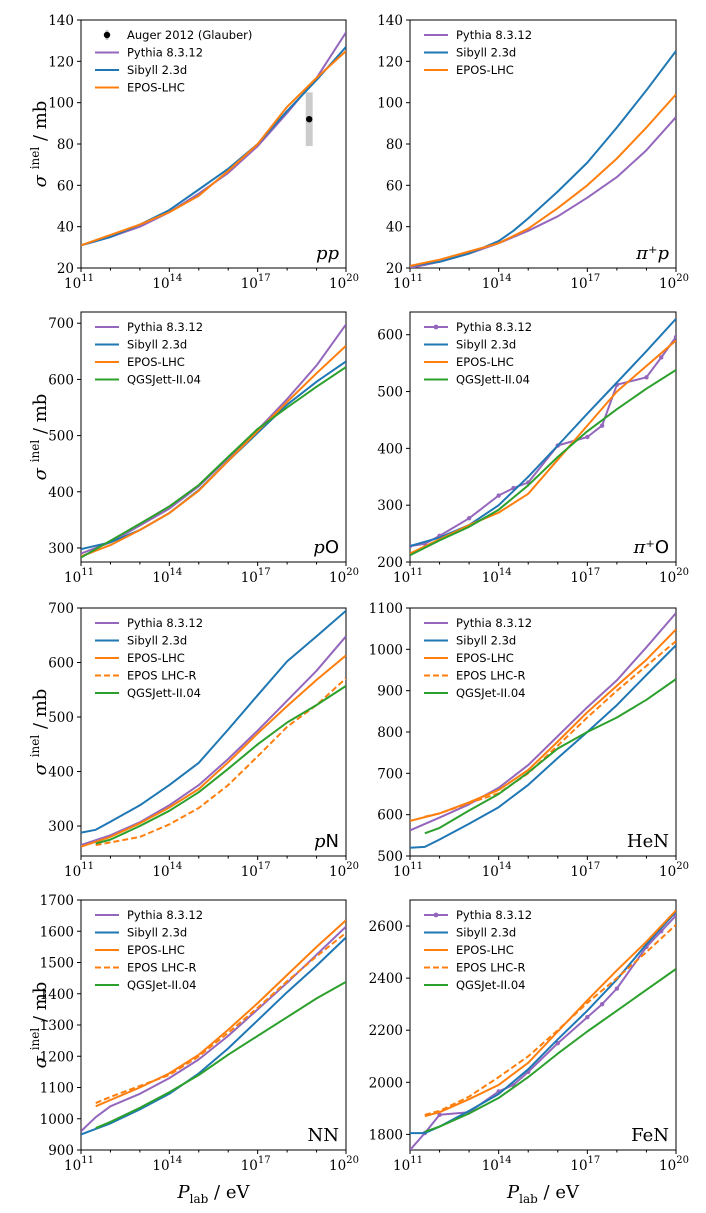 The image size is (706, 1213). What do you see at coordinates (390, 21) in the screenshot?
I see `y-tick-label: 140` at bounding box center [390, 21].